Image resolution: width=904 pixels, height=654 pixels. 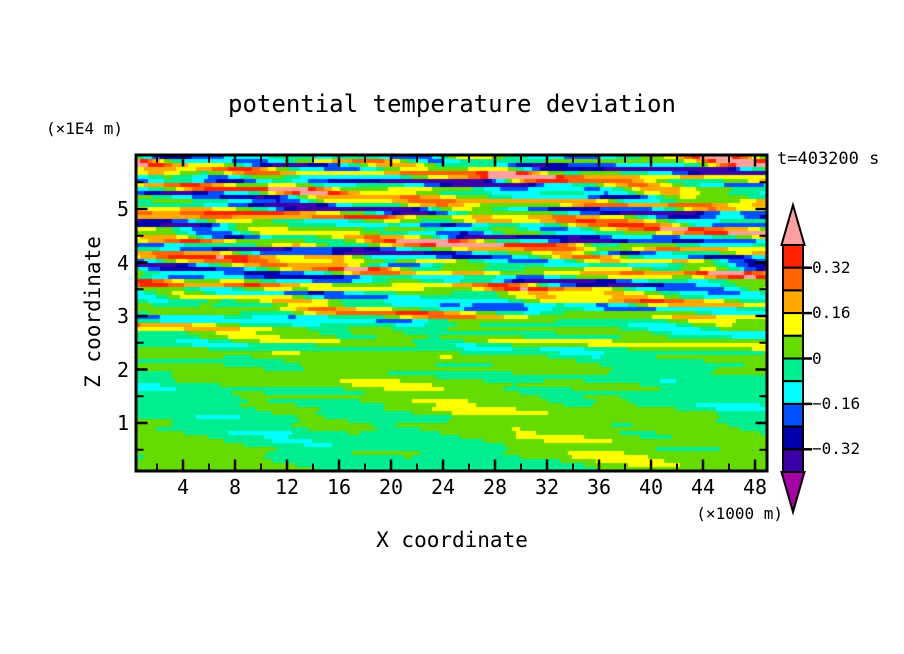 What do you see at coordinates (122, 423) in the screenshot?
I see `y-tick-label: 1` at bounding box center [122, 423].